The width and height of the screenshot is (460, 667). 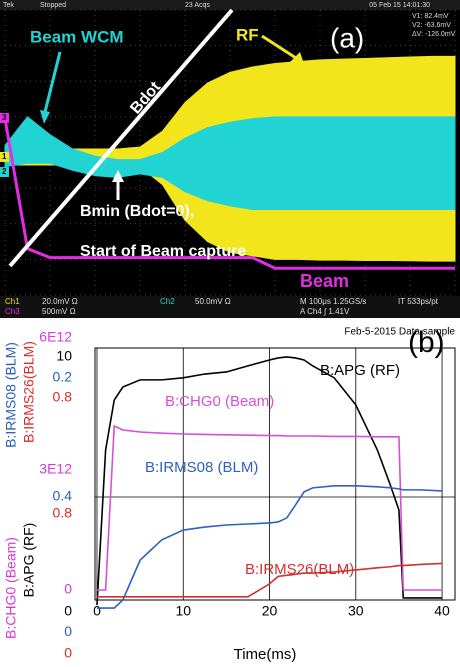 What do you see at coordinates (97, 611) in the screenshot?
I see `x-tick-label: 0` at bounding box center [97, 611].